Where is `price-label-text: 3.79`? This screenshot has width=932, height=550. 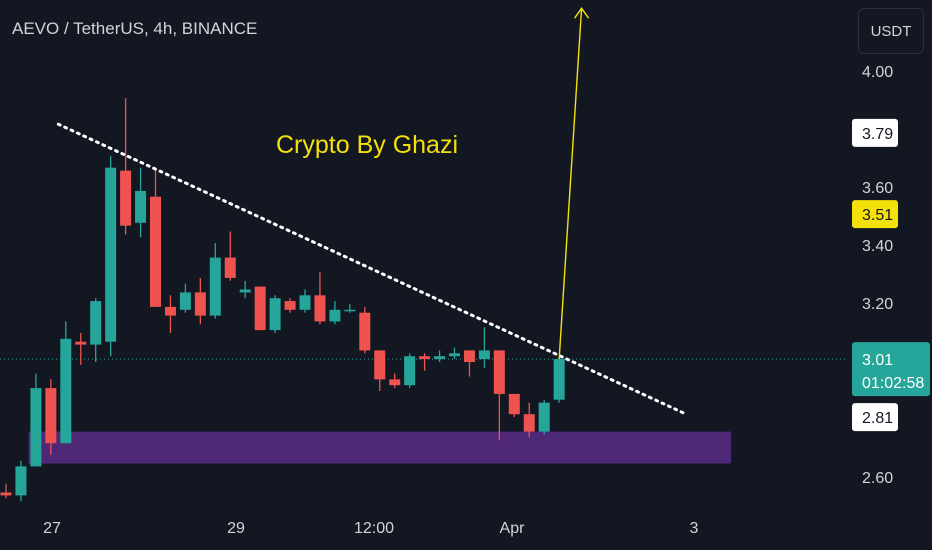
price-label-text: 3.79 is located at coordinates (877, 134).